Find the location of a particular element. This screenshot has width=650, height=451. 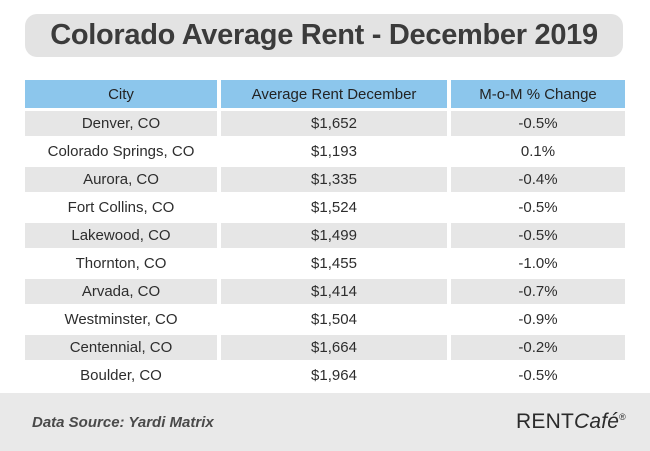

rent-cell: $1,524 is located at coordinates (334, 207).